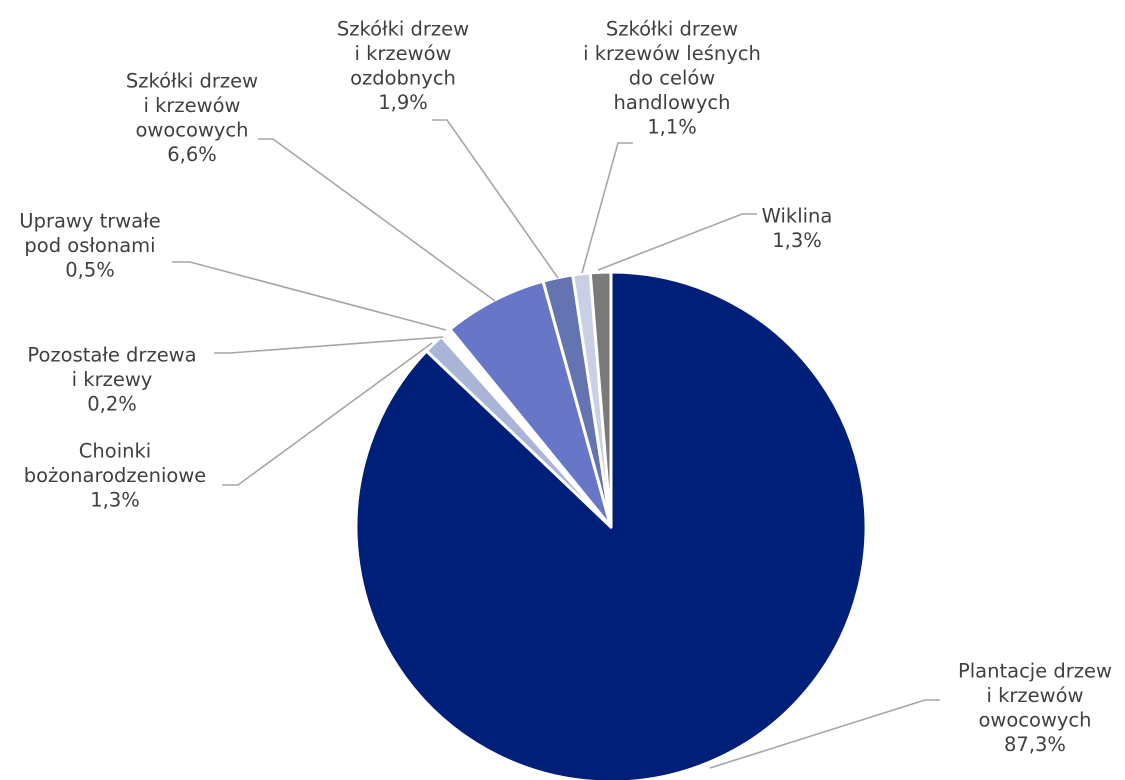  I want to click on data-label-category-line: do celów, so click(672, 78).